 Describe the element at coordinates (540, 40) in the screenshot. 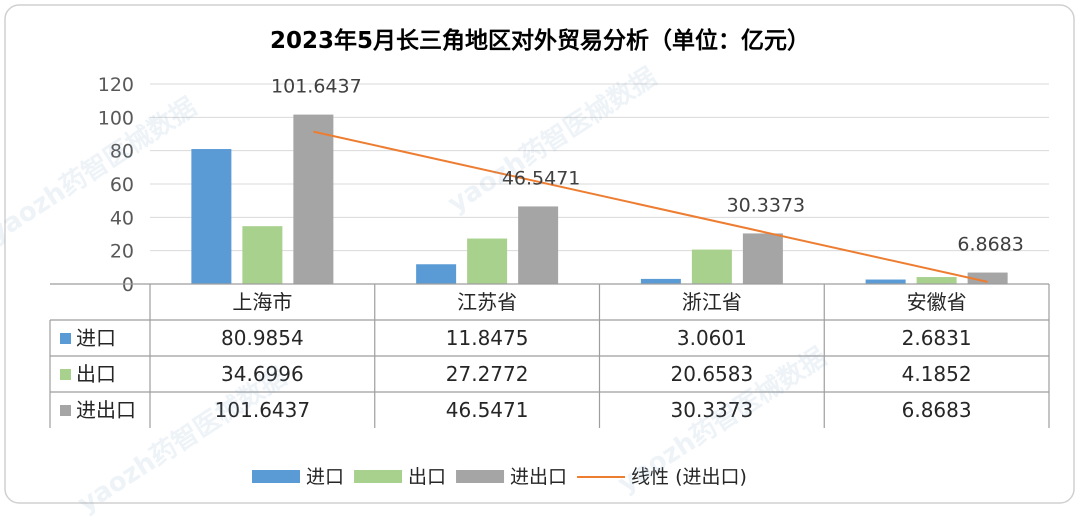

I see `chart-title: 2023年5月长三角地区对外贸易分析（单位：亿元）` at that location.